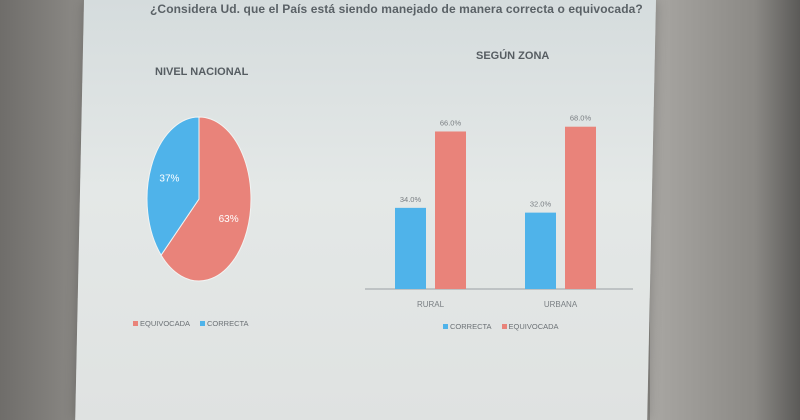 The width and height of the screenshot is (800, 420). What do you see at coordinates (173, 186) in the screenshot?
I see `pie-slice-correcta` at bounding box center [173, 186].